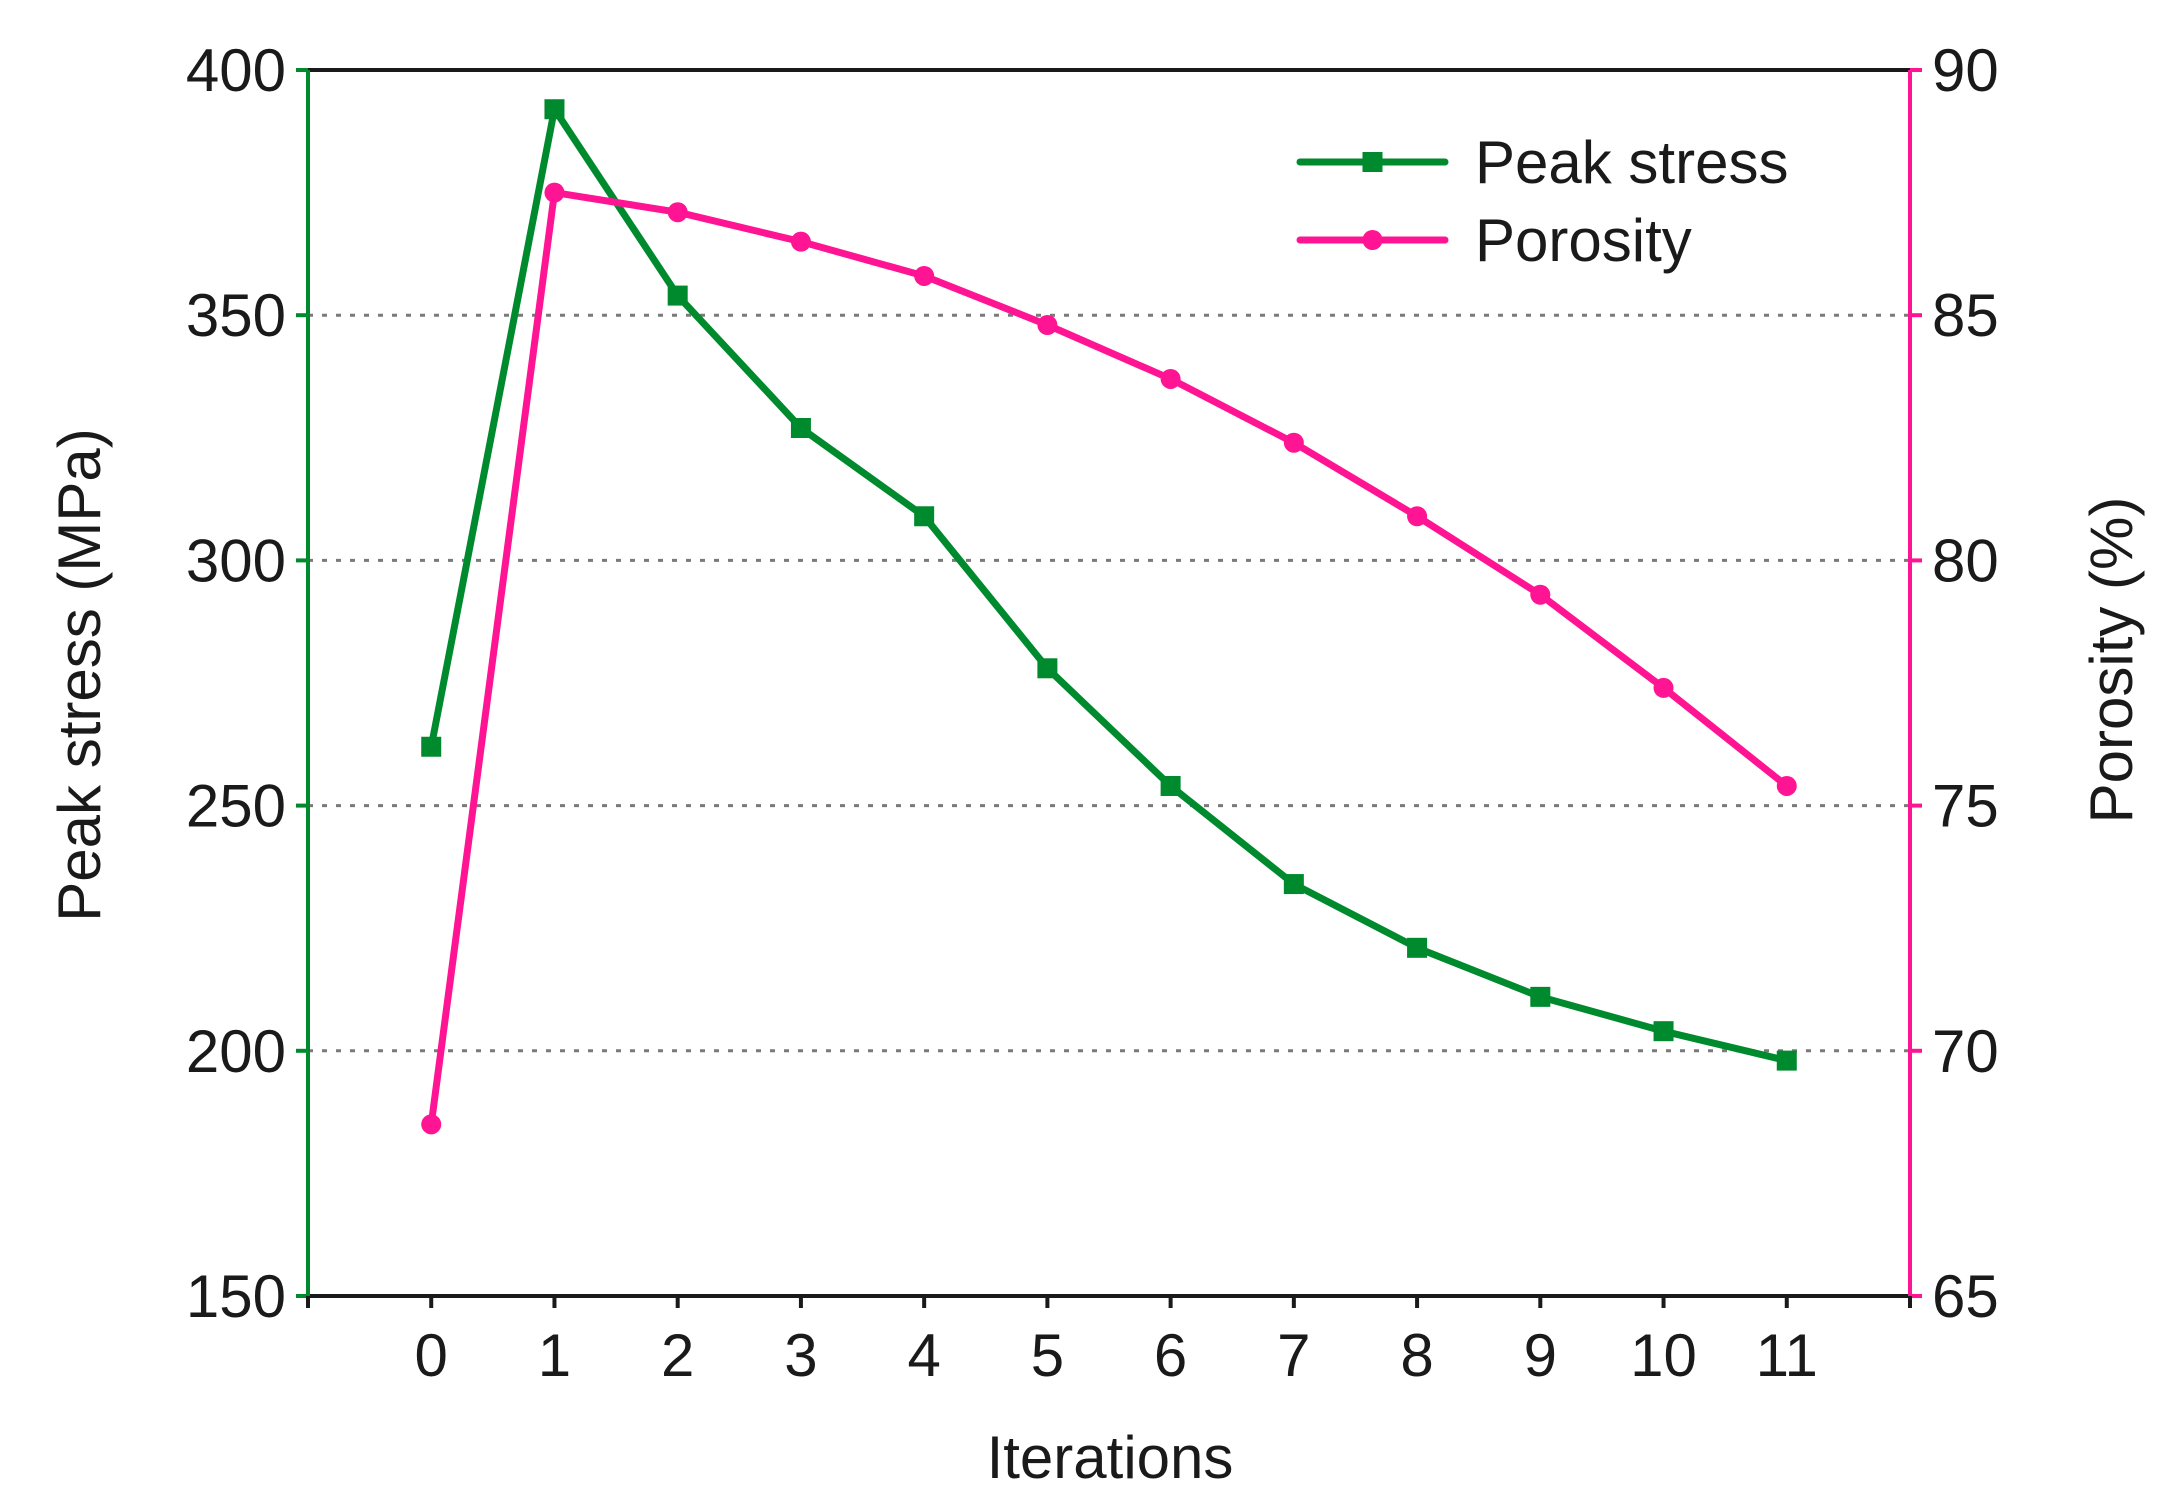  Describe the element at coordinates (1965, 1296) in the screenshot. I see `y2-tick-label: 65` at that location.